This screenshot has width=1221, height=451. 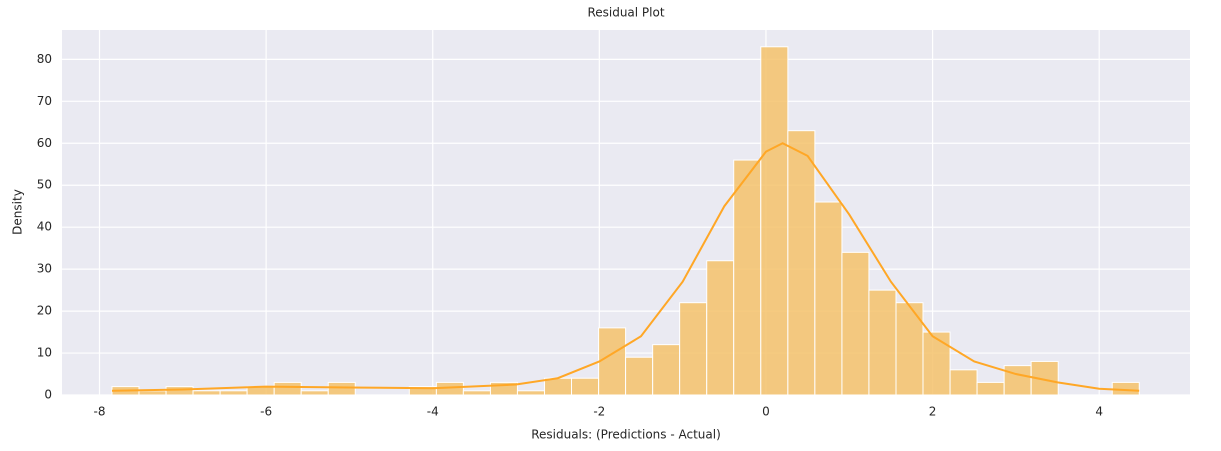 I want to click on x-tick-label: 4, so click(x=1099, y=412).